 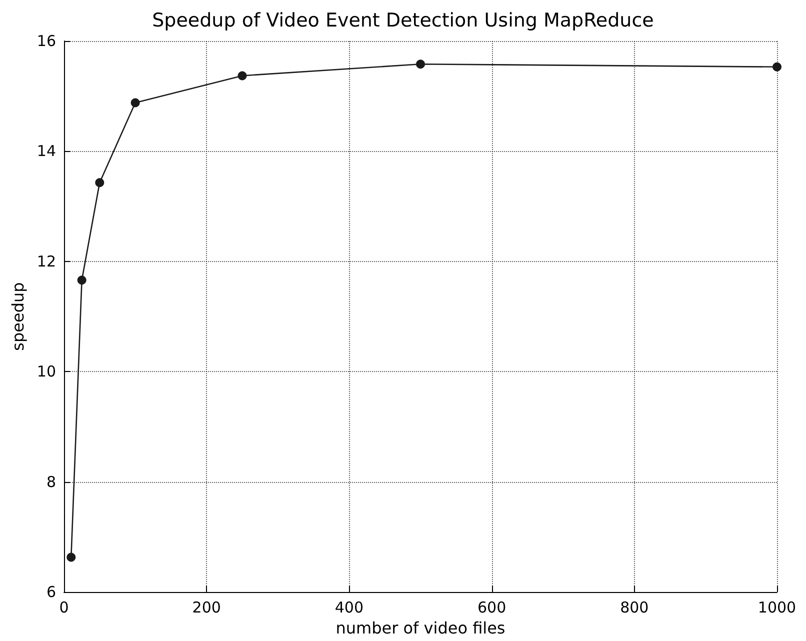 What do you see at coordinates (51, 592) in the screenshot?
I see `y-tick-label: 6` at bounding box center [51, 592].